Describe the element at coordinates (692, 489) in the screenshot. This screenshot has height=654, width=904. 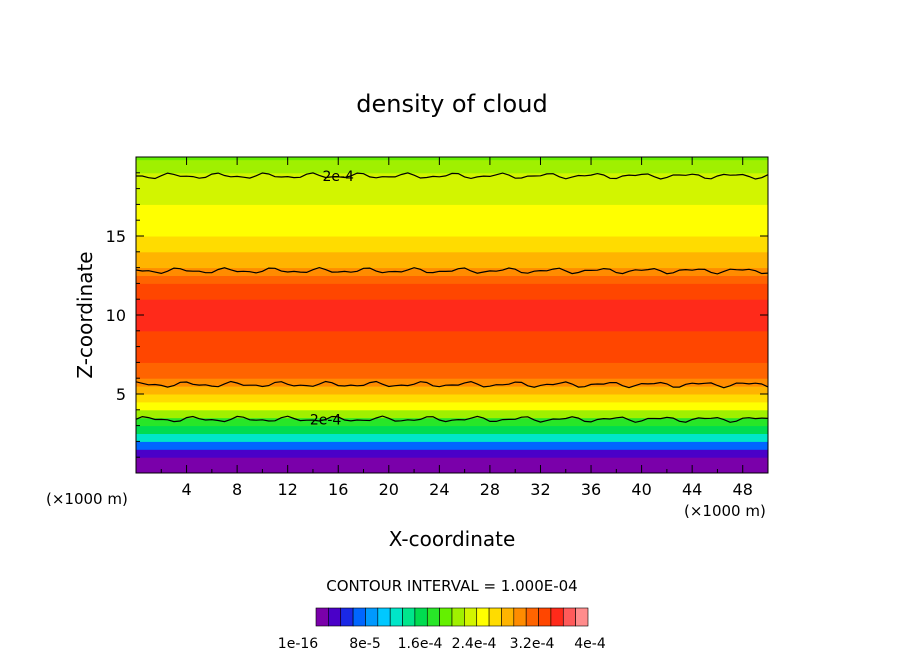
I see `x-tick-label: 44` at that location.